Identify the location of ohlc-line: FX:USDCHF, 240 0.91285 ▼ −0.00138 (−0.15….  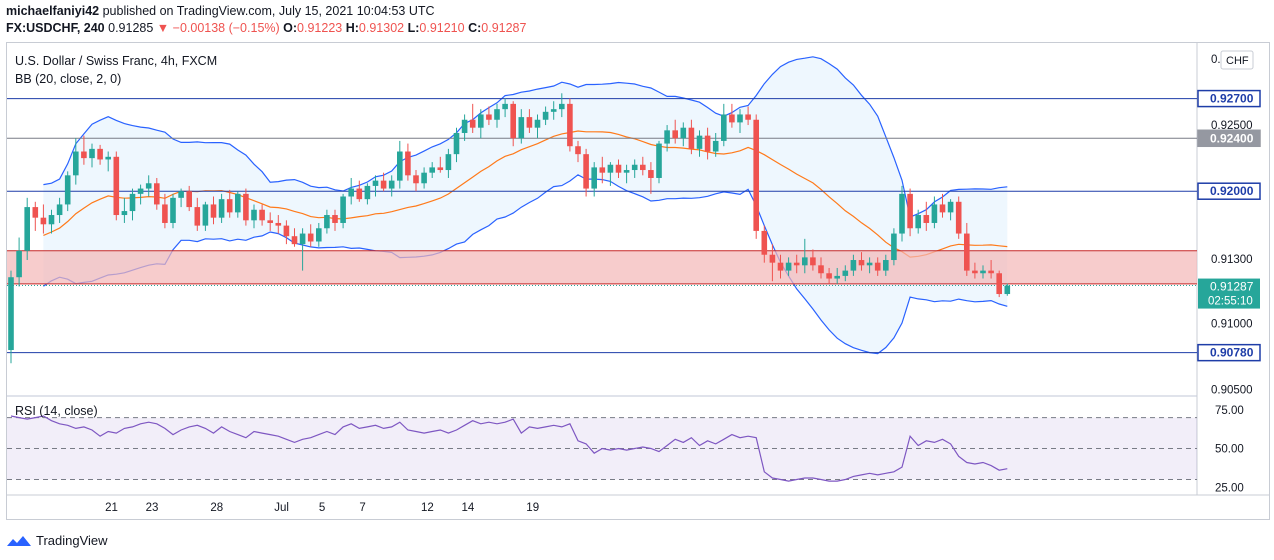
(266, 28).